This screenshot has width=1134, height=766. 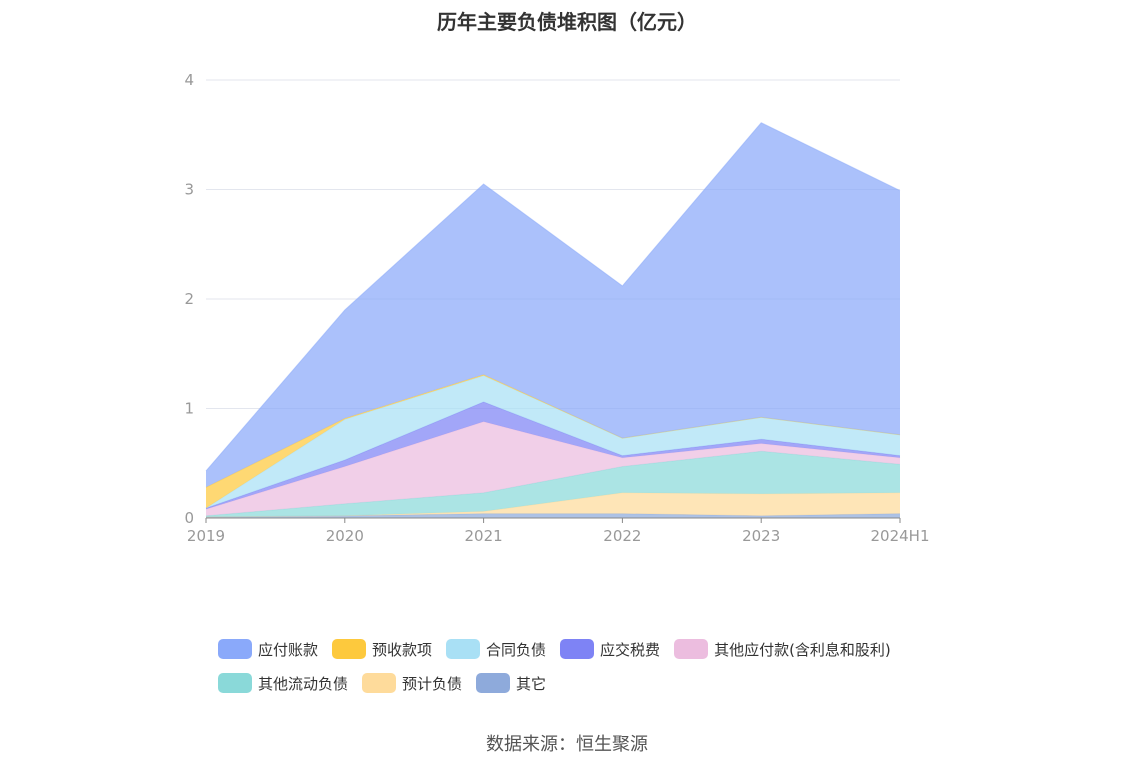 I want to click on legend-label: 合同负债, so click(x=516, y=649).